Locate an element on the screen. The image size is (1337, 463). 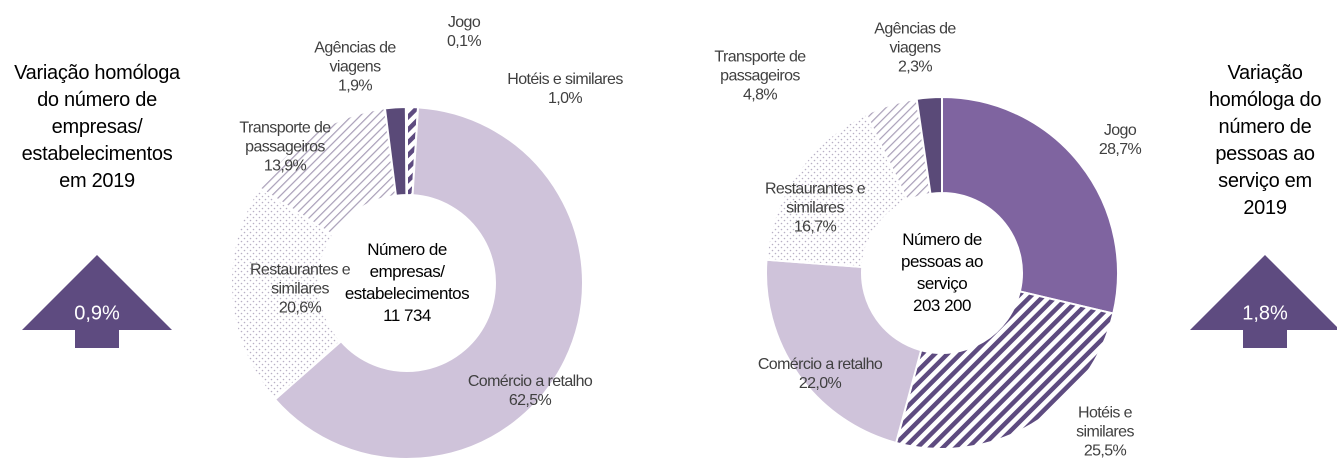
slice-label: Agências de viagens 1,9% is located at coordinates (355, 67).